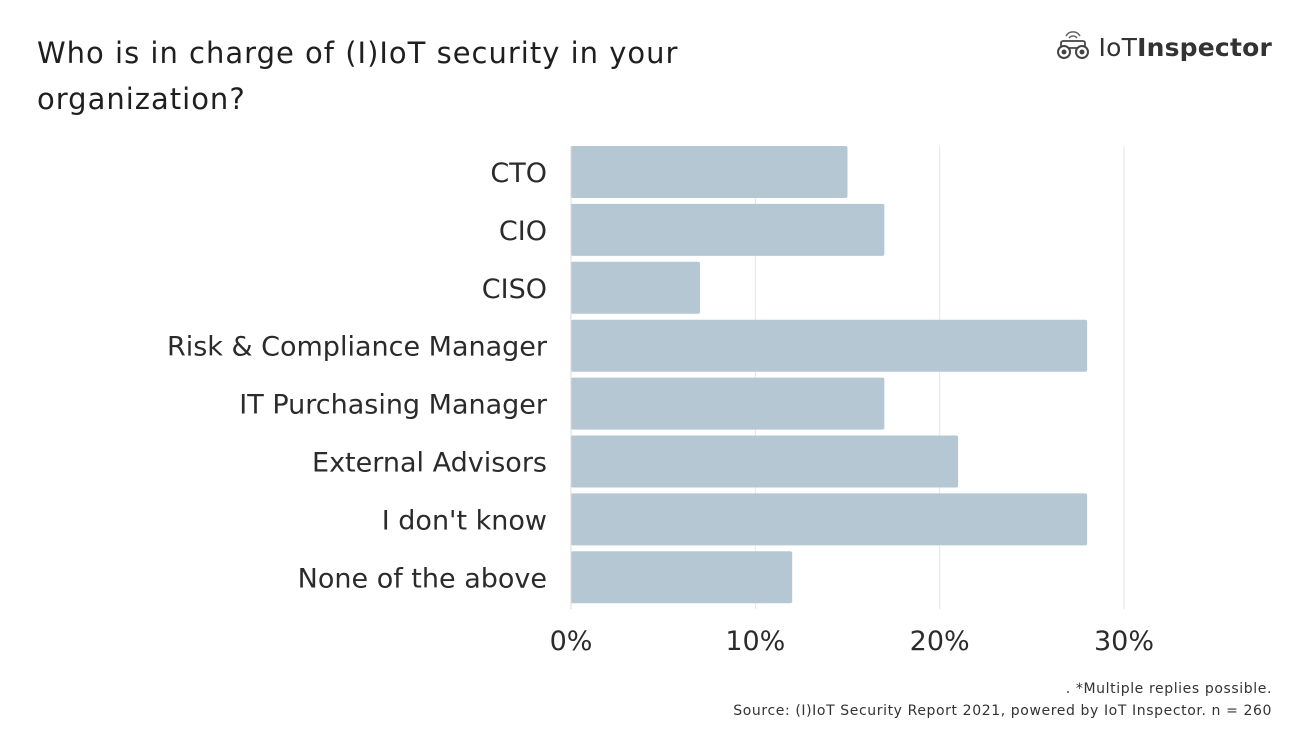  I want to click on footnote-note: . *Multiple replies possible., so click(1168, 689).